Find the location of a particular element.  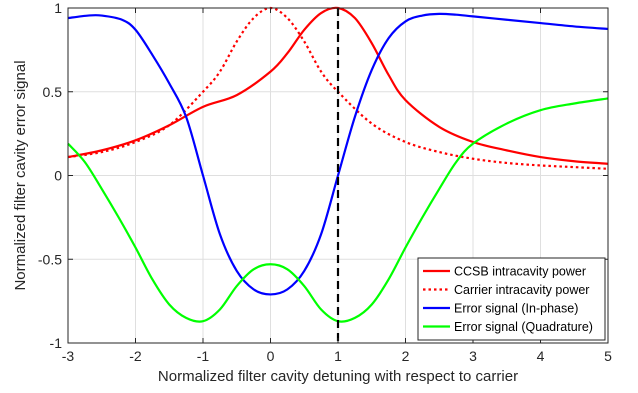

y-tick-label: -0.5 is located at coordinates (50, 259).